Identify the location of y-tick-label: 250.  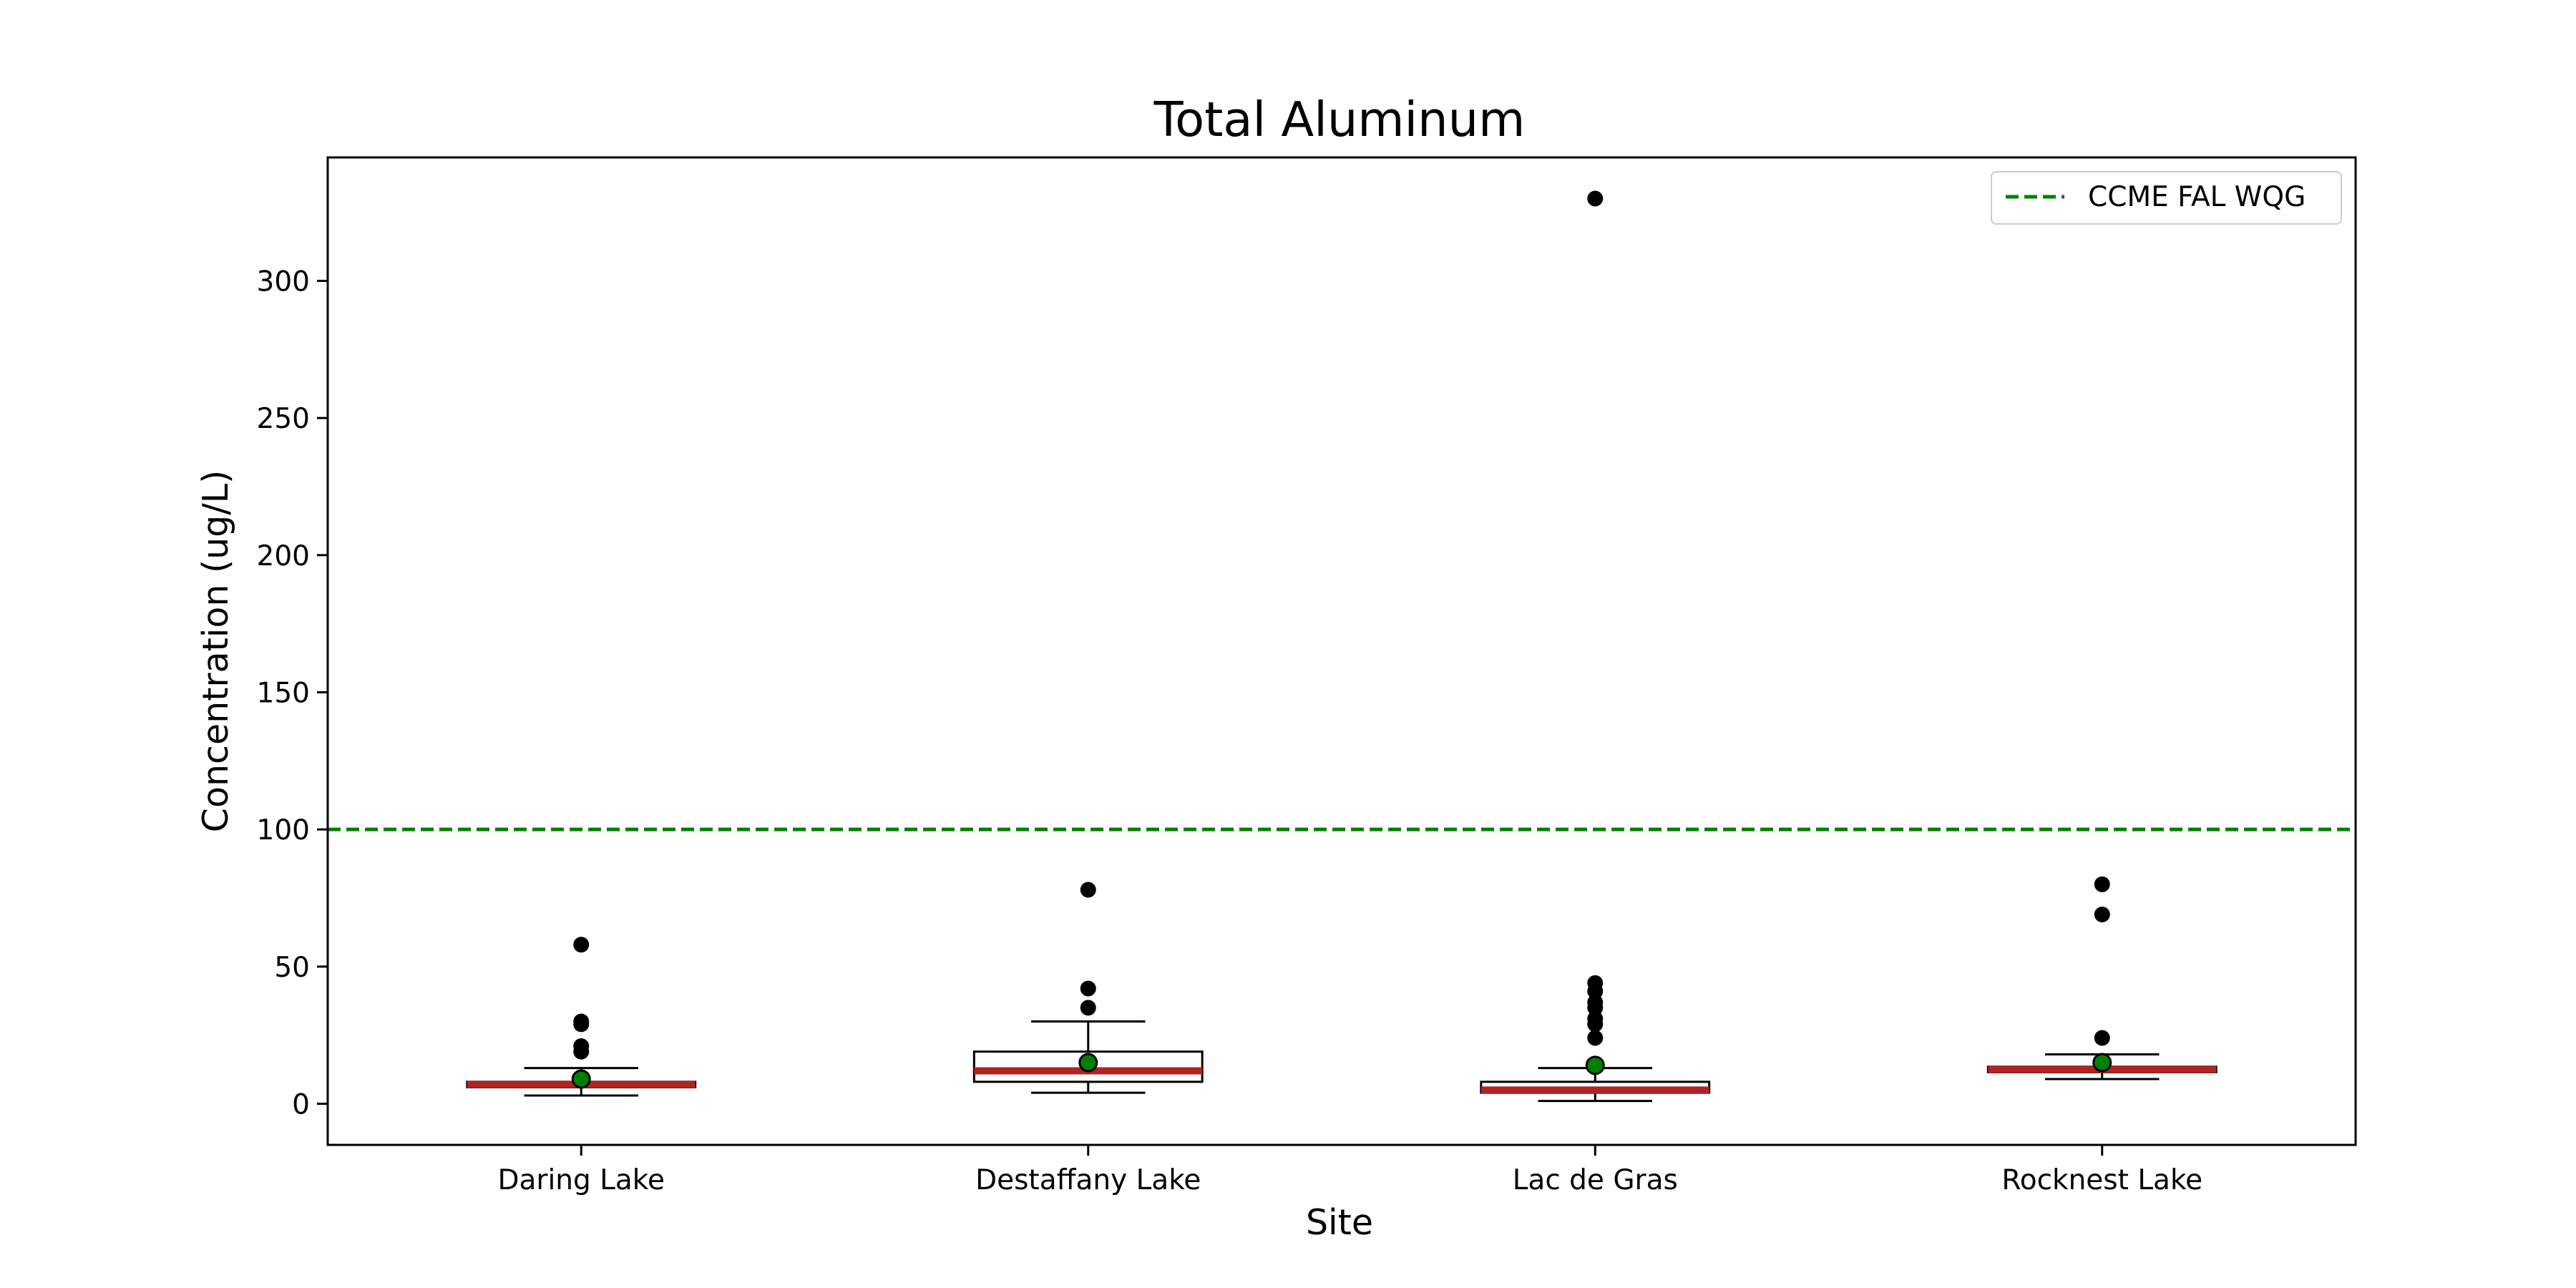
(283, 419).